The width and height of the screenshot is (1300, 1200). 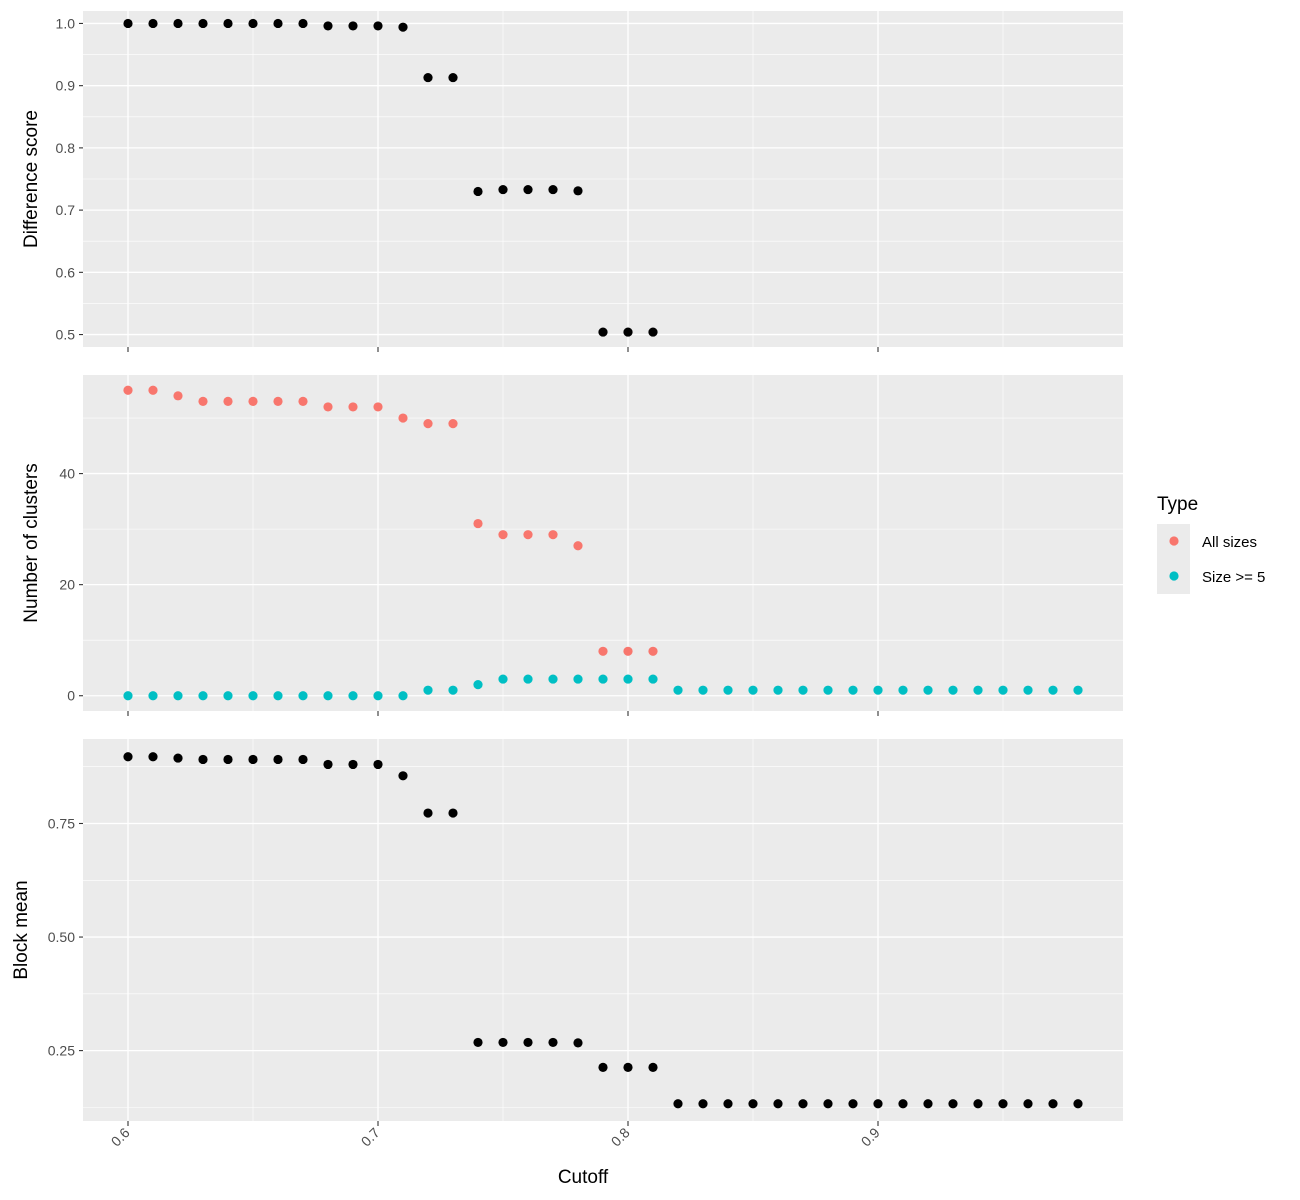 What do you see at coordinates (61, 823) in the screenshot?
I see `y-tick-label: 0.75` at bounding box center [61, 823].